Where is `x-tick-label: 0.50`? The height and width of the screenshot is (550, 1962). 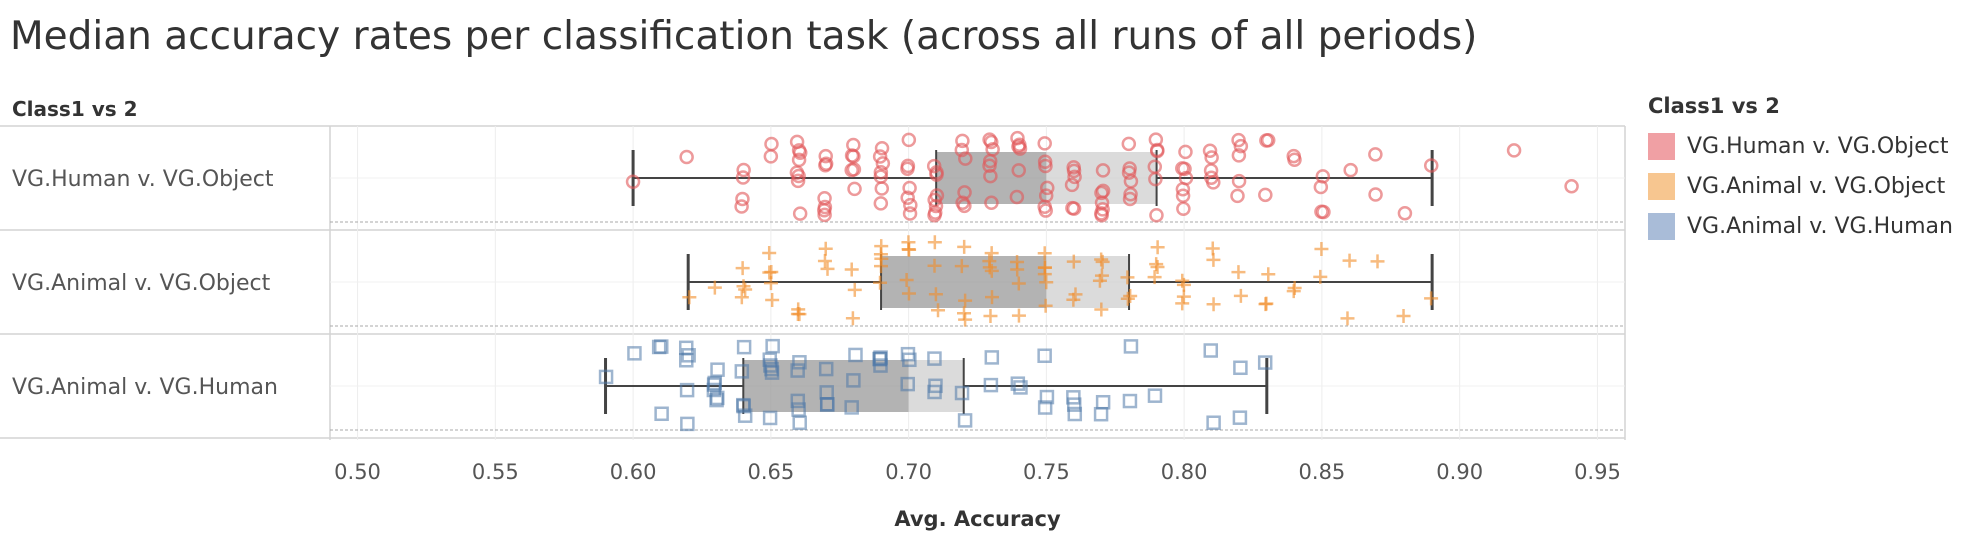
x-tick-label: 0.50 is located at coordinates (357, 472).